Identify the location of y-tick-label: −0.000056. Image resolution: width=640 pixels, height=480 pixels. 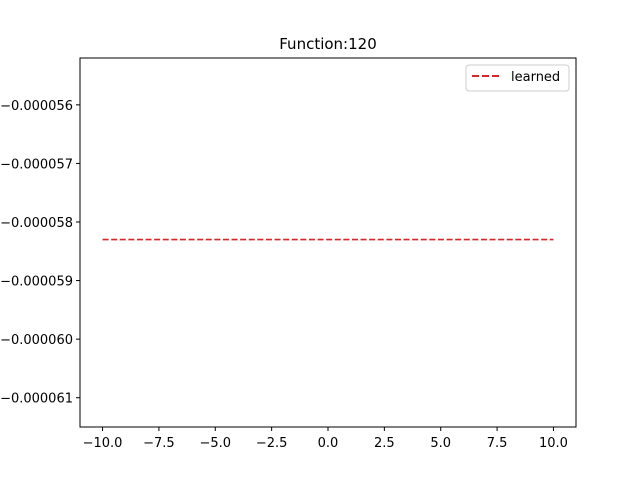
(36, 106).